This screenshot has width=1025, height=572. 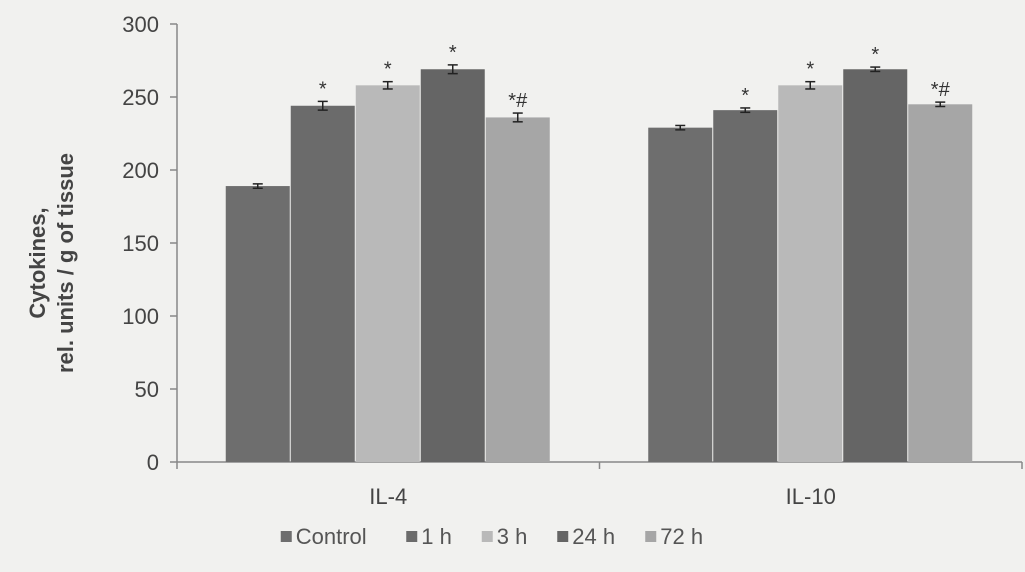 I want to click on legend-item: 72 h, so click(x=674, y=536).